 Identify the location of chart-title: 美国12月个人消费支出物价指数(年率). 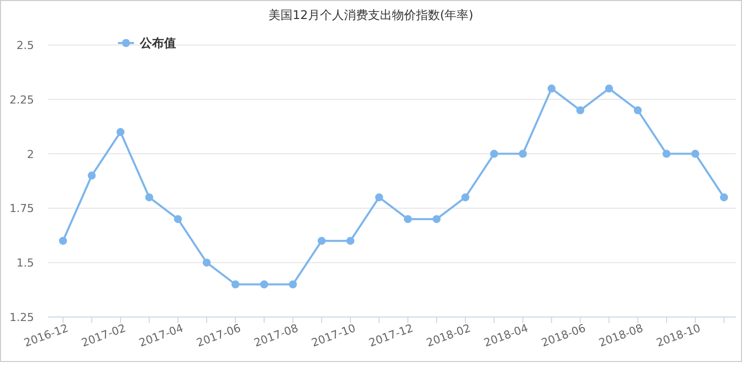
(371, 15).